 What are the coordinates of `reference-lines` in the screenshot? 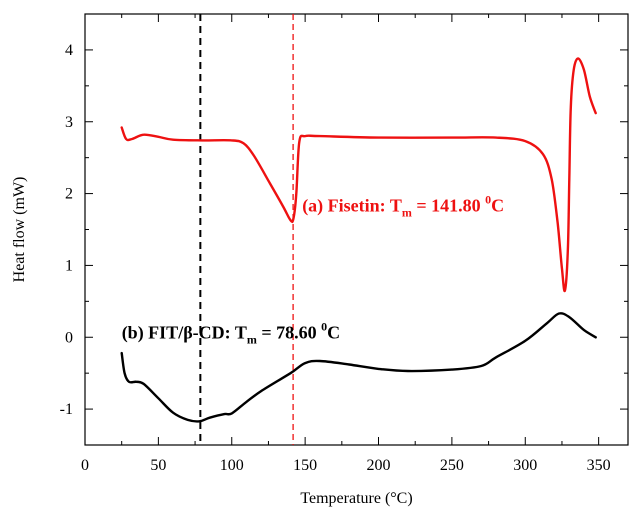 It's located at (246, 229).